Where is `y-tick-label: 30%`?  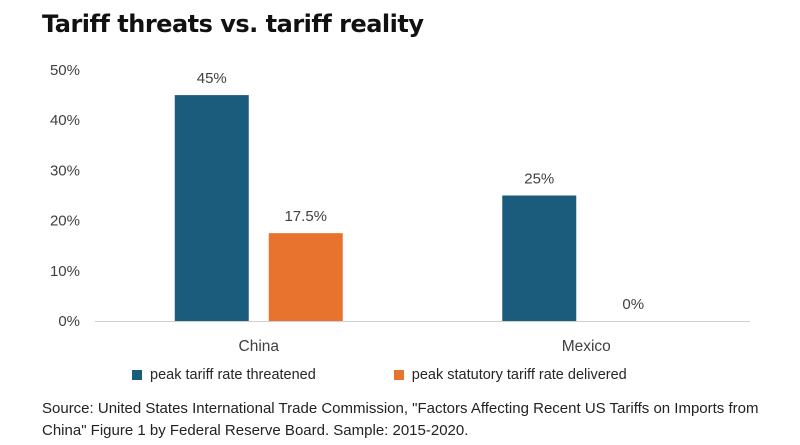 y-tick-label: 30% is located at coordinates (65, 170).